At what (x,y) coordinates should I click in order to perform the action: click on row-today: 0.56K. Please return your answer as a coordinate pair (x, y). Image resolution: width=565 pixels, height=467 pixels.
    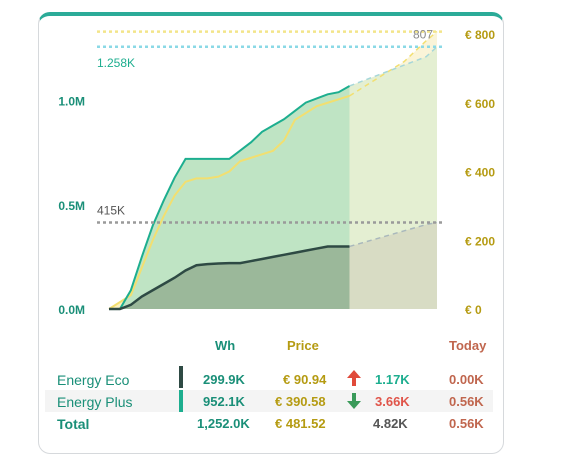
    Looking at the image, I should click on (466, 401).